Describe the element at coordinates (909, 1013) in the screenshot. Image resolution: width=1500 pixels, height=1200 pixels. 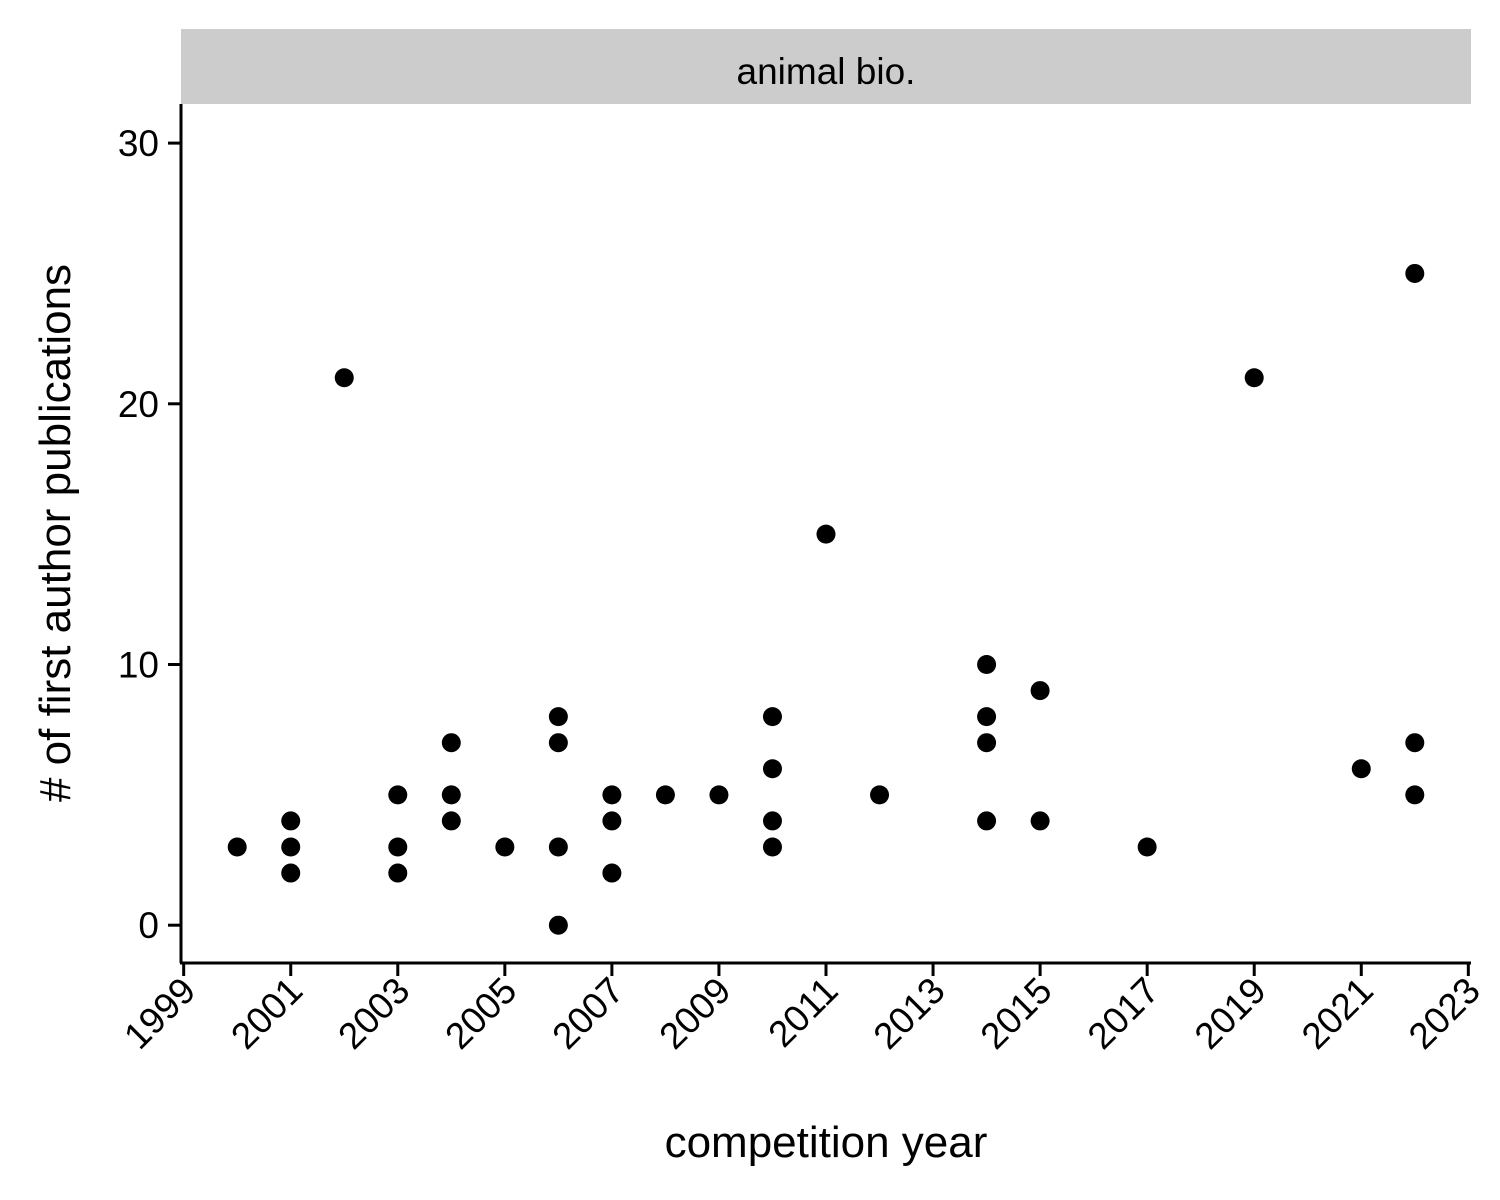
I see `x-tick-label: 2013` at that location.